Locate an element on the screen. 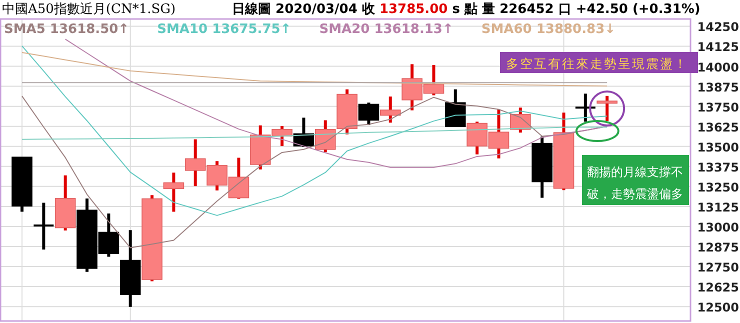 This screenshot has width=740, height=323. y-tick-label: 13750 is located at coordinates (718, 107).